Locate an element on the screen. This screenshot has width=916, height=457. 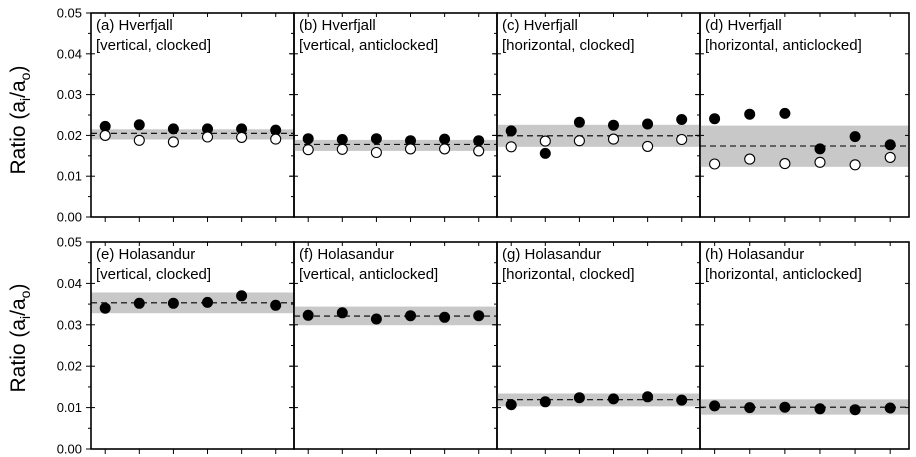
y-tick-label: 0.03 is located at coordinates (69, 94).